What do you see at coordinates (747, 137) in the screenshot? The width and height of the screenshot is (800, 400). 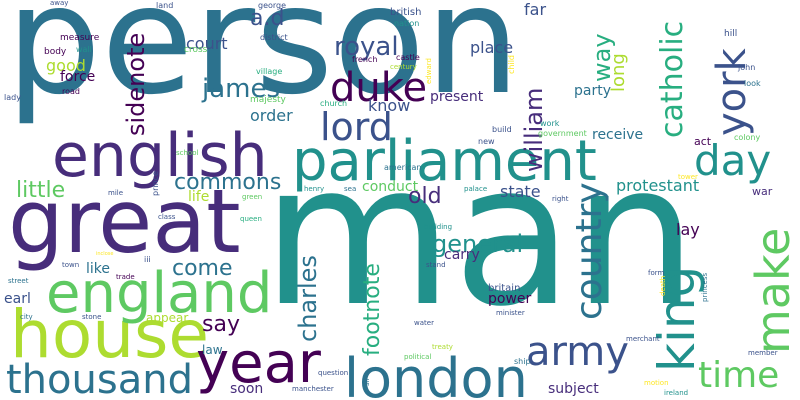 I see `word-colony: colony` at bounding box center [747, 137].